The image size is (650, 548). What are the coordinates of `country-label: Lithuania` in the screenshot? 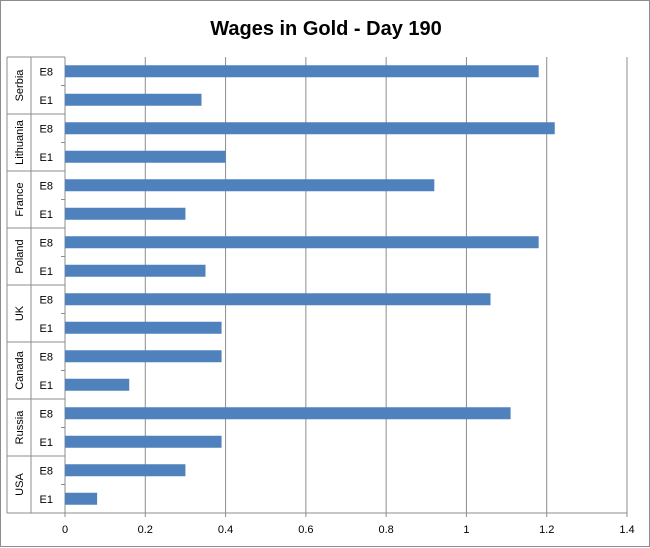 It's located at (20, 142).